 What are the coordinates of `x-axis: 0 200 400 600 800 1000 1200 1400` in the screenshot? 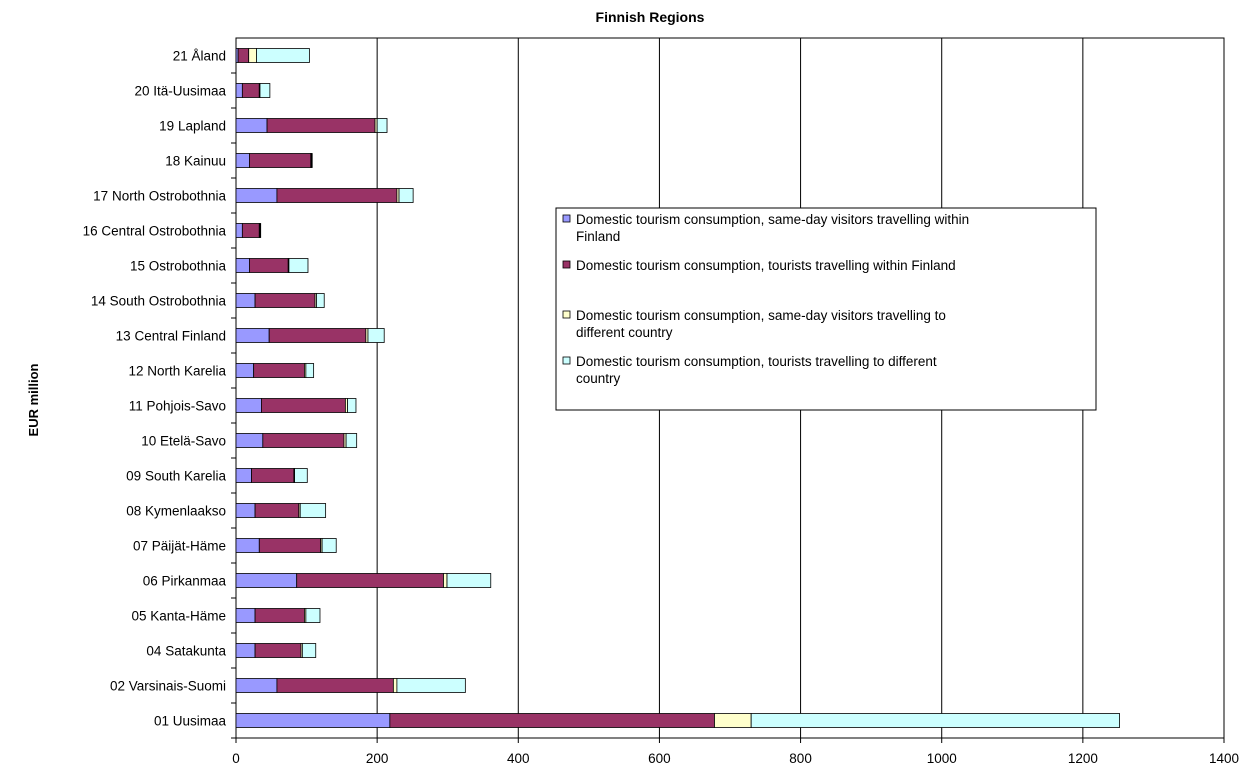 It's located at (735, 752).